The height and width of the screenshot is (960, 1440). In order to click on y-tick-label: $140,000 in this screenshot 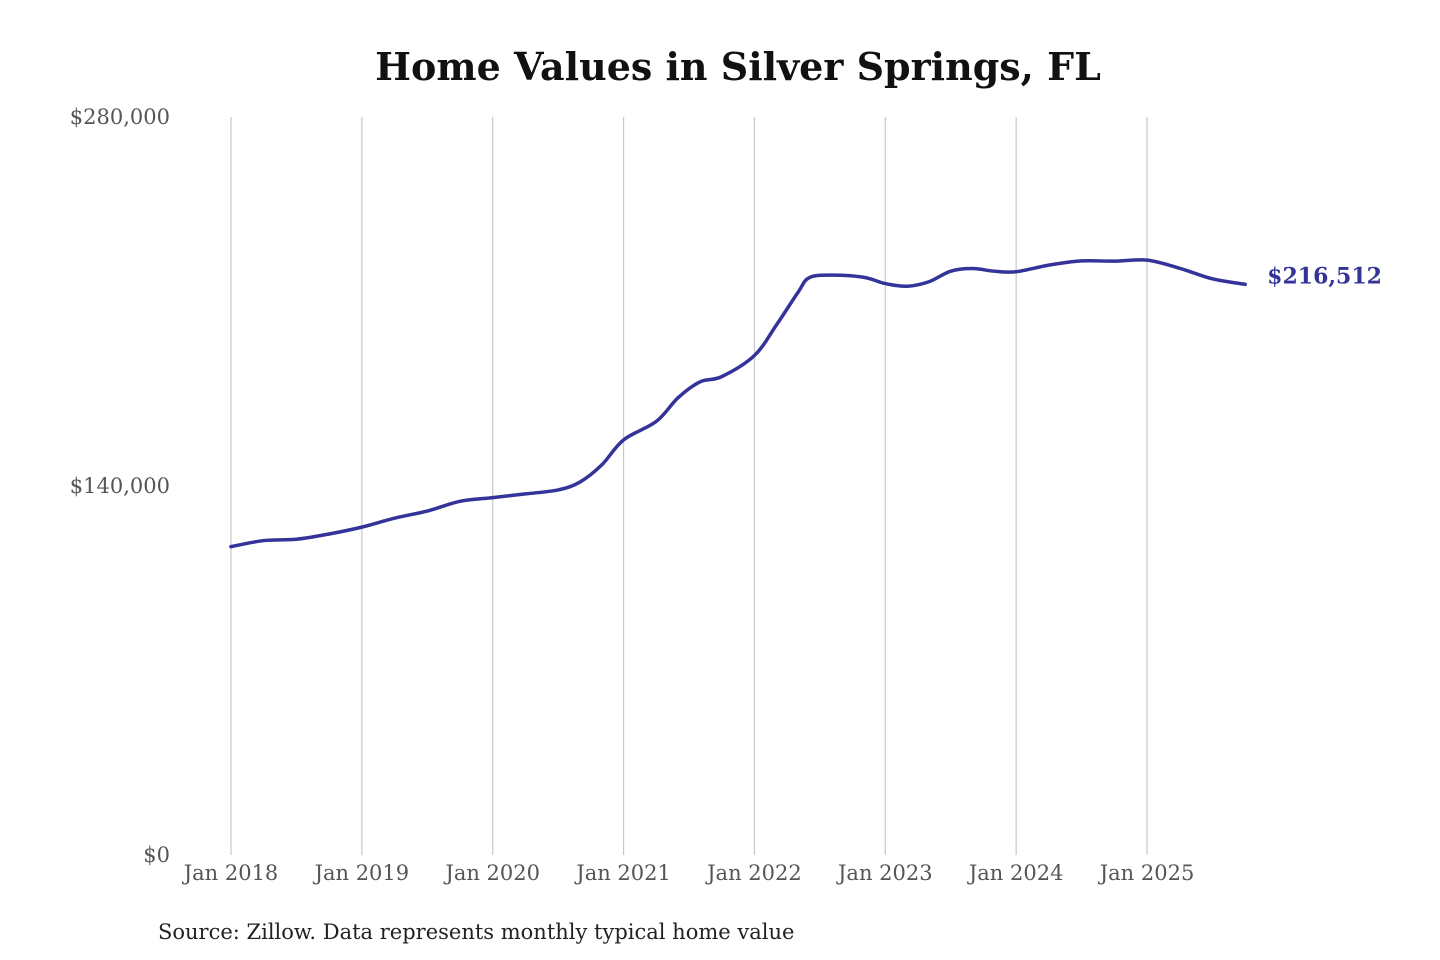, I will do `click(120, 486)`.